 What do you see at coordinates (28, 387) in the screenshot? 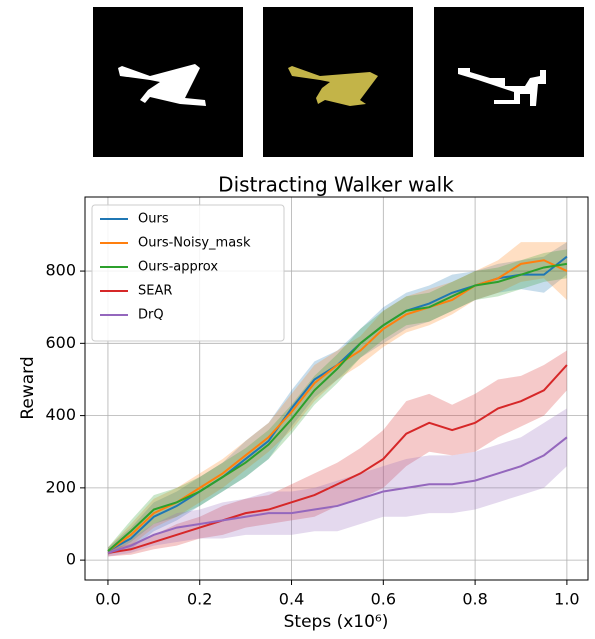
I see `y-axis-label: Reward` at bounding box center [28, 387].